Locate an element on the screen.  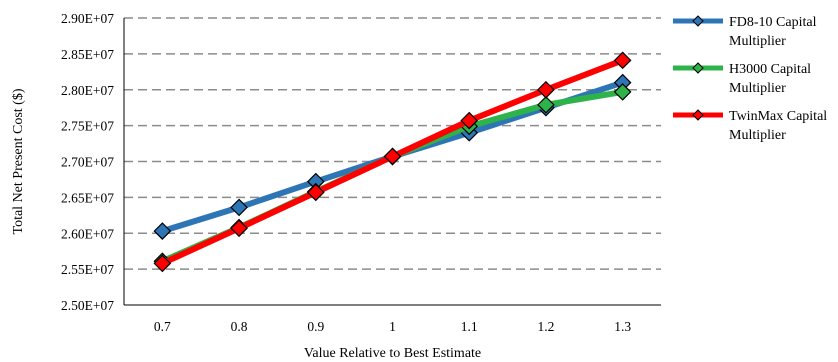
y-tick-label: 2.50E+07 is located at coordinates (87, 305).